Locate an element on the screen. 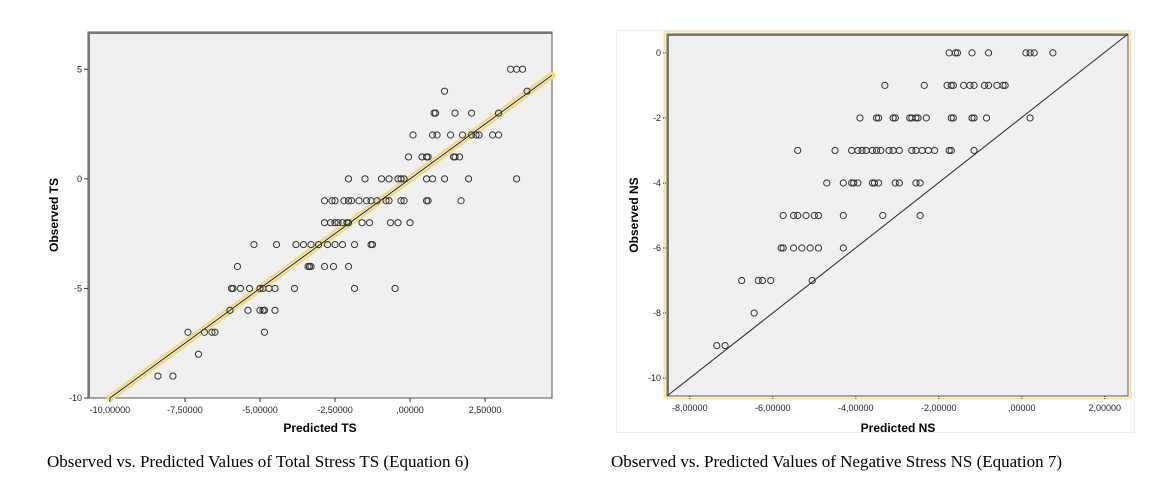 This screenshot has height=491, width=1163. x-tick-label: -7,50000 is located at coordinates (185, 410).